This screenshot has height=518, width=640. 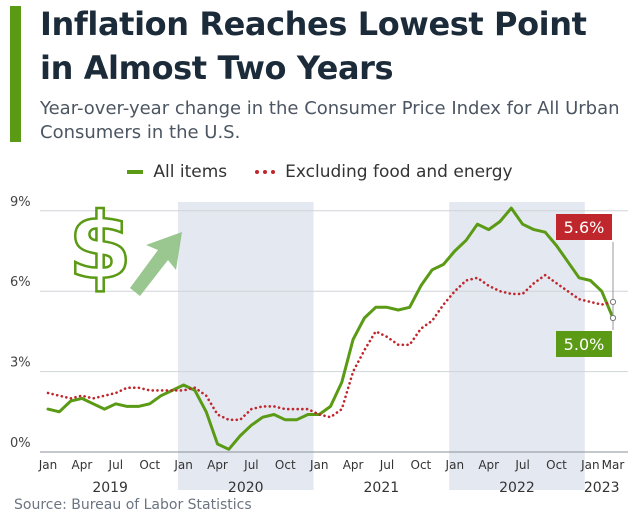 I want to click on source-note: Source: Bureau of Labor Statistics, so click(x=133, y=505).